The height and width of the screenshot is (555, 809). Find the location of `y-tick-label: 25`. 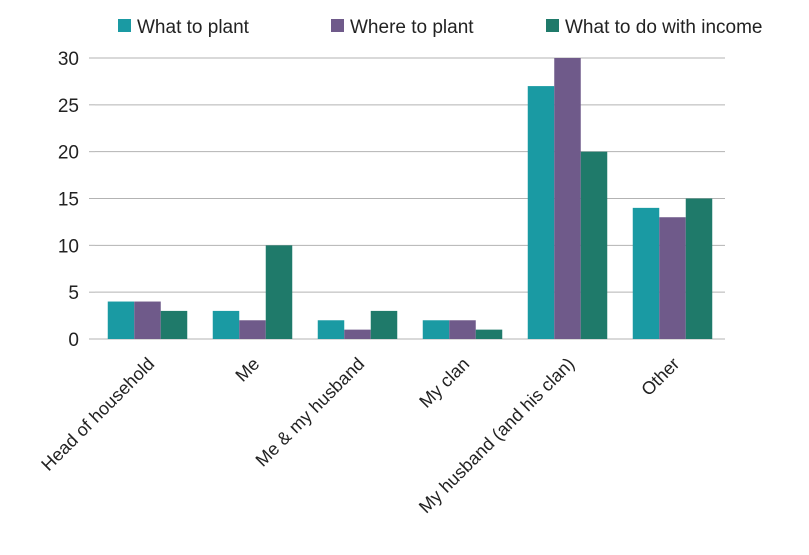

y-tick-label: 25 is located at coordinates (68, 106).